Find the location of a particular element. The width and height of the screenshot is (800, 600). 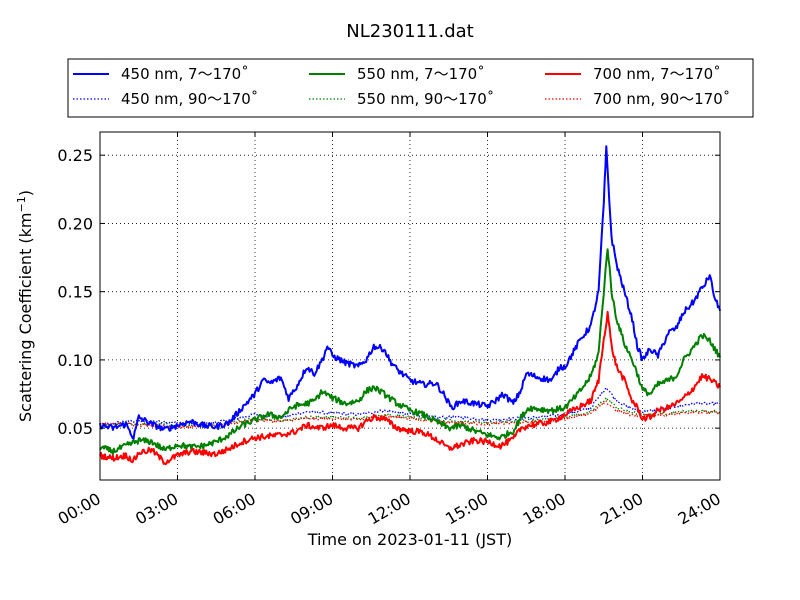

legend-label-5: 550 nm, 90～170˚ is located at coordinates (425, 99).